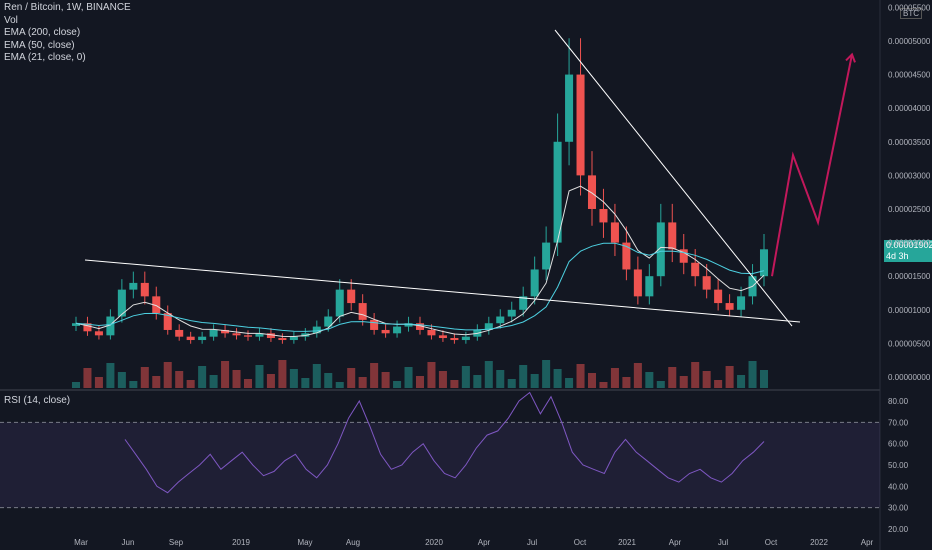  What do you see at coordinates (909, 310) in the screenshot?
I see `price-tick-label: 0.00001000` at bounding box center [909, 310].